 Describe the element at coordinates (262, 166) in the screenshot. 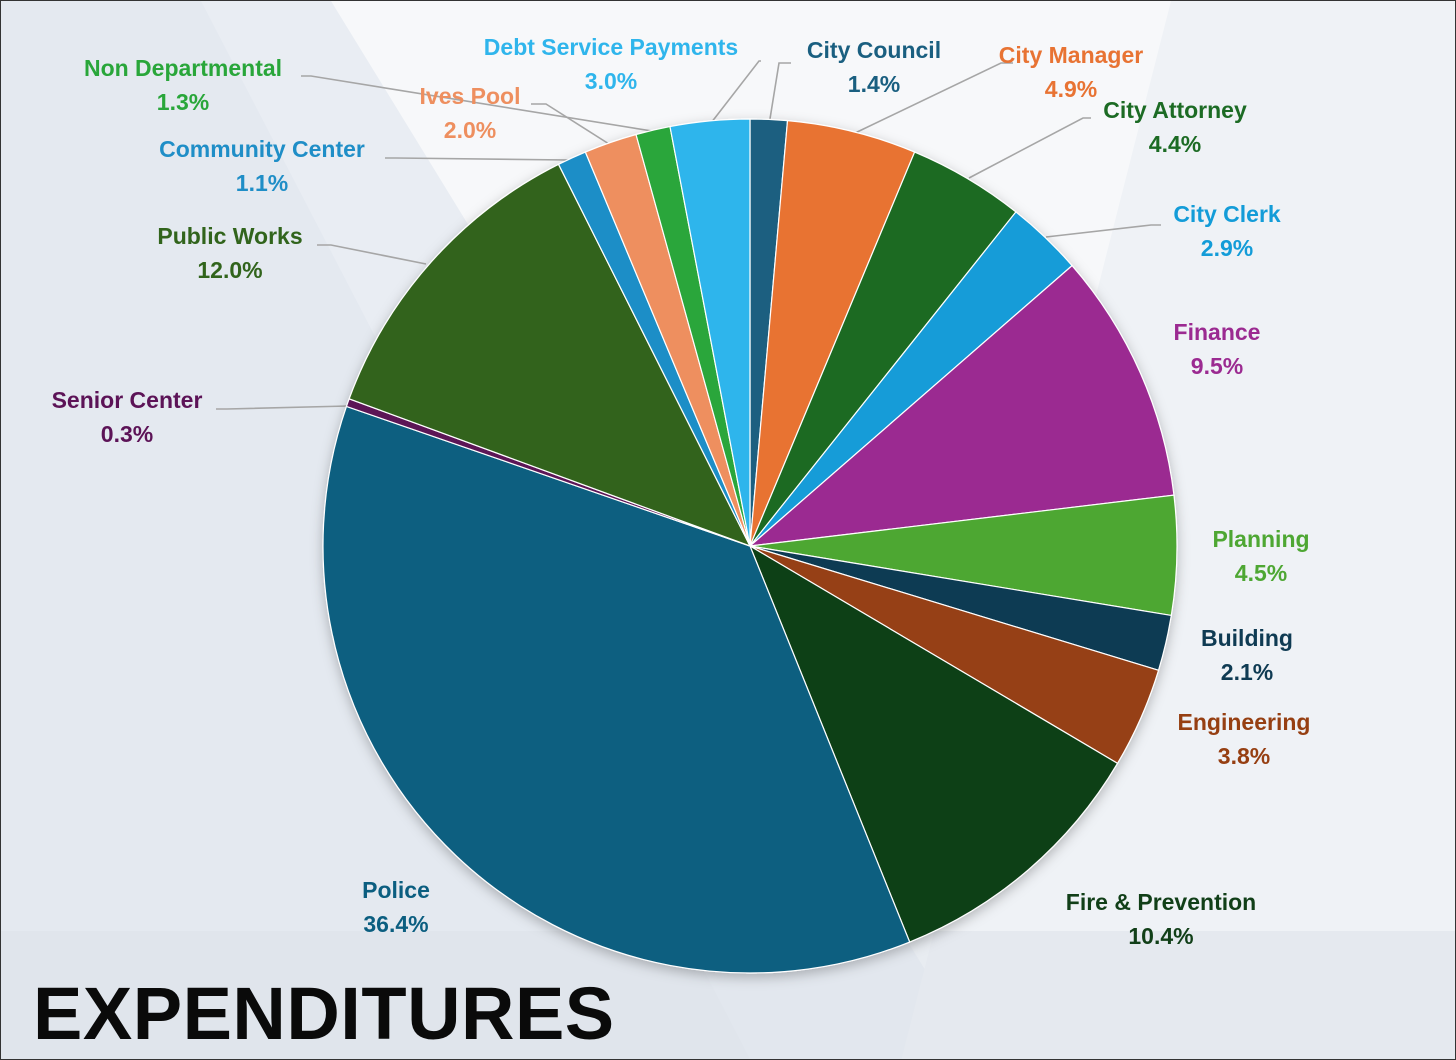

I see `slice-label-community-center: Community Center 1.1%` at that location.